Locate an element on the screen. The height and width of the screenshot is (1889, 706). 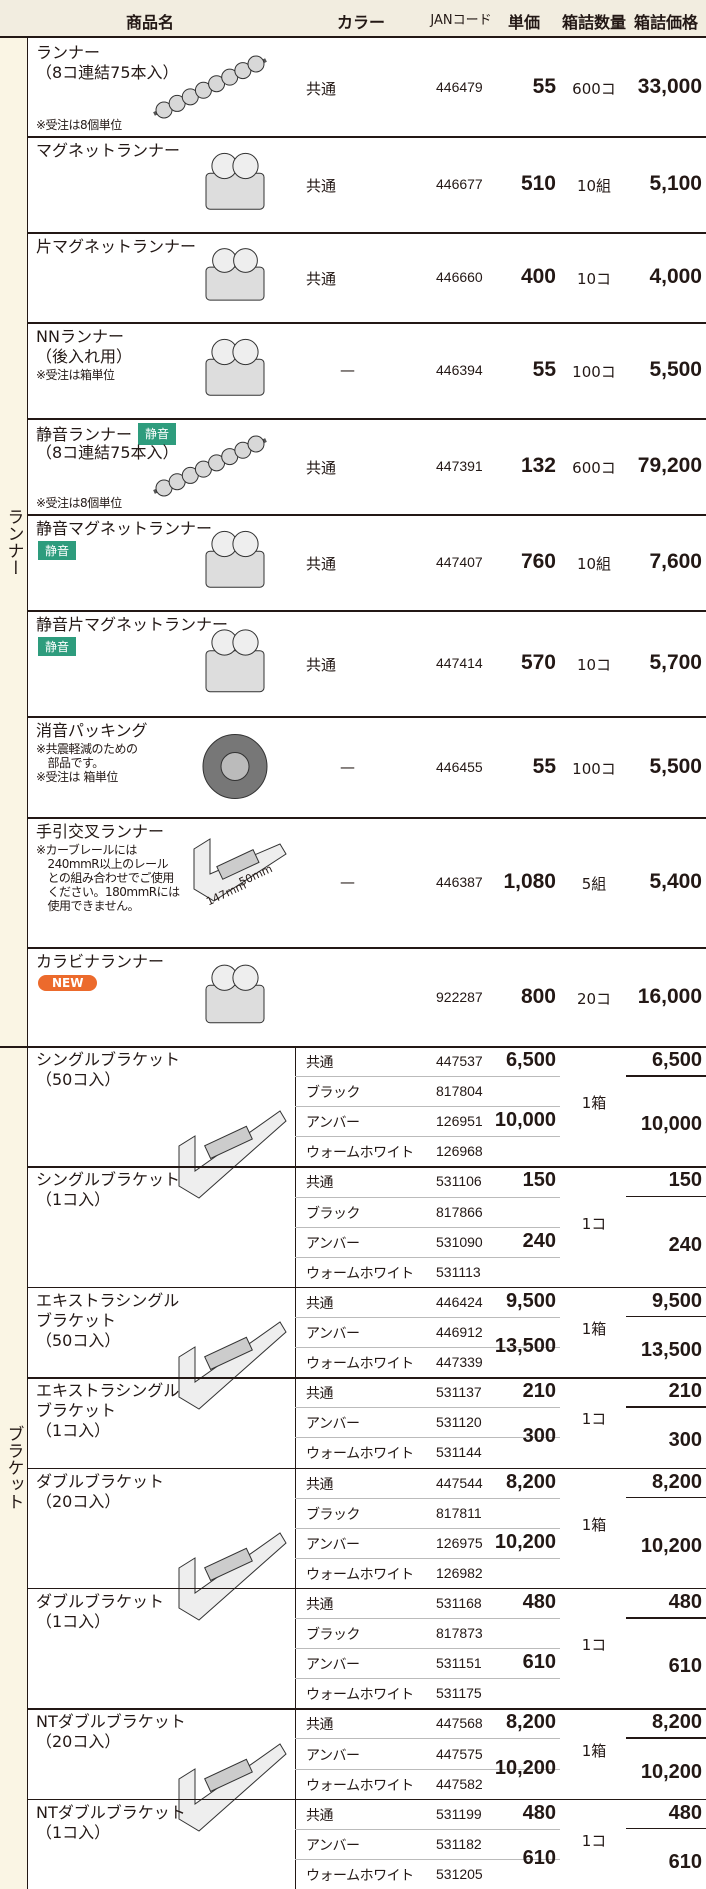
product-name: 静音ランナー is located at coordinates (84, 434).